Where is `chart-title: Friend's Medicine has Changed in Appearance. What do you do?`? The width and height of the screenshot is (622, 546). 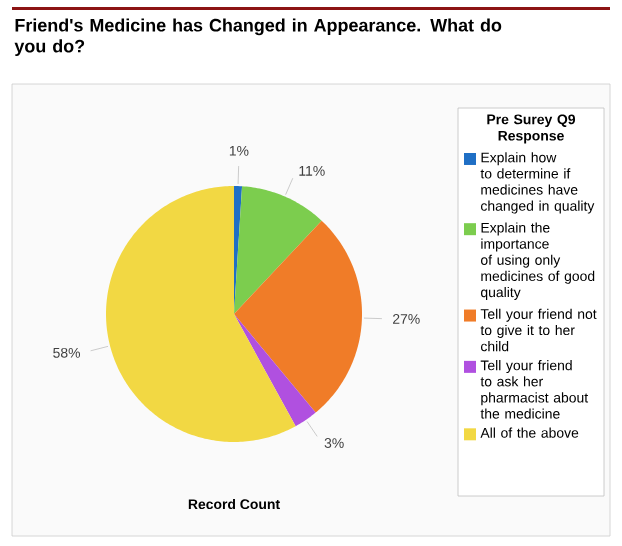
chart-title: Friend's Medicine has Changed in Appearance. What do you do? is located at coordinates (258, 37).